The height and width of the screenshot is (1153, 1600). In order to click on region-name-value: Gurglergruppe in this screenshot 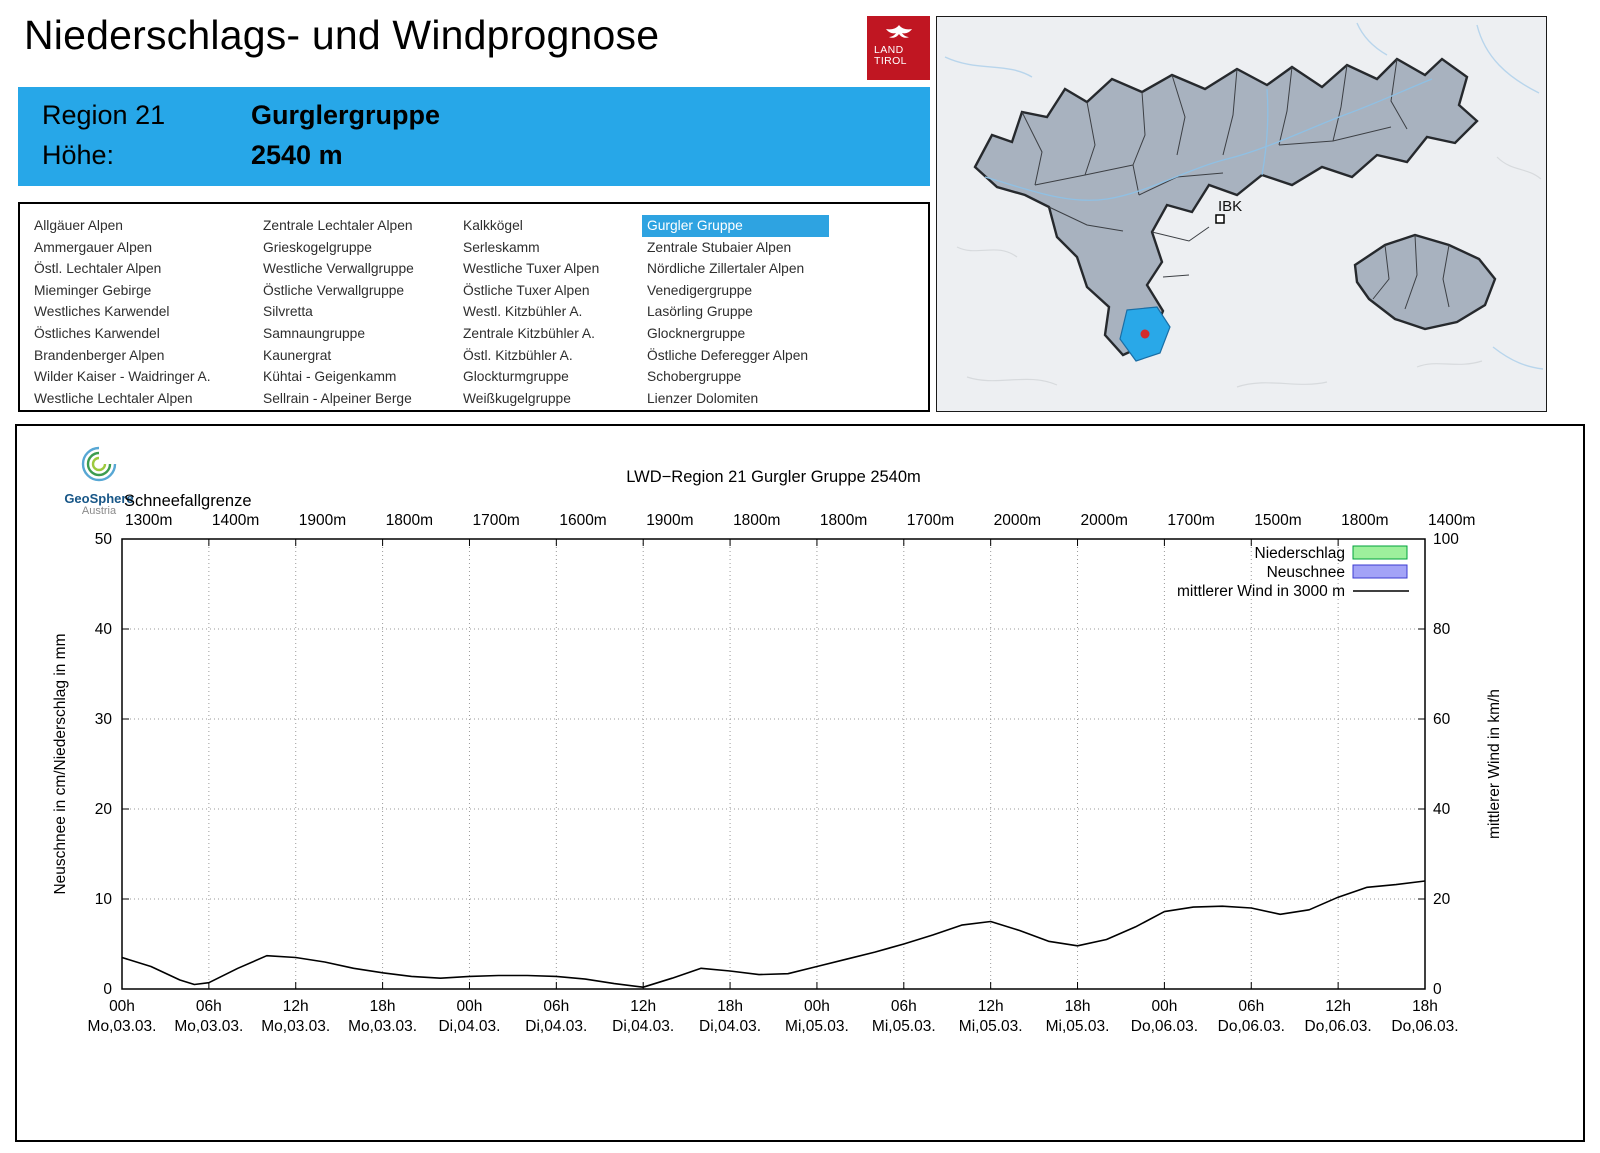, I will do `click(346, 115)`.